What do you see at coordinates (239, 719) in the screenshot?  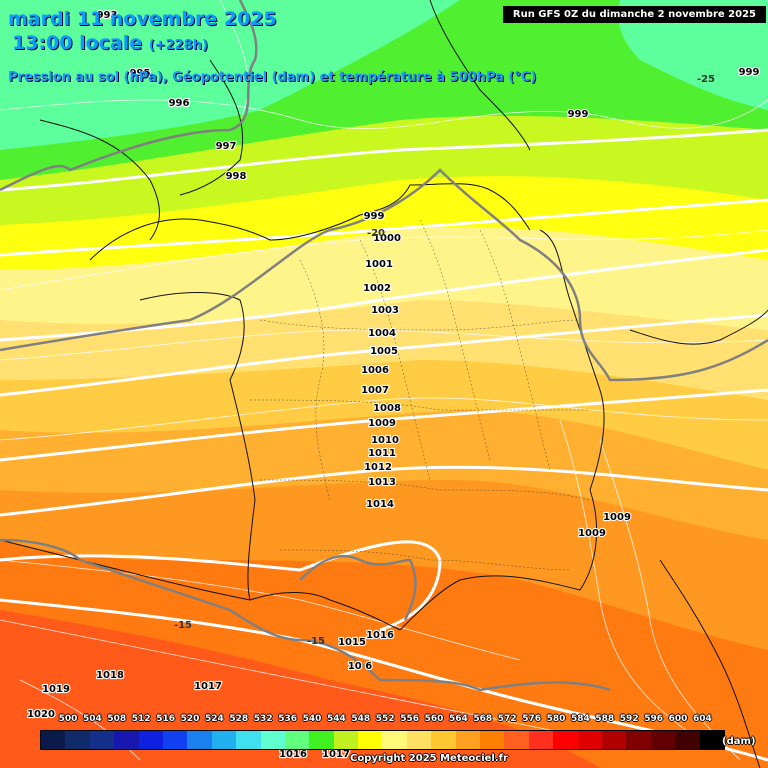 I see `legend-tick-label: 528` at bounding box center [239, 719].